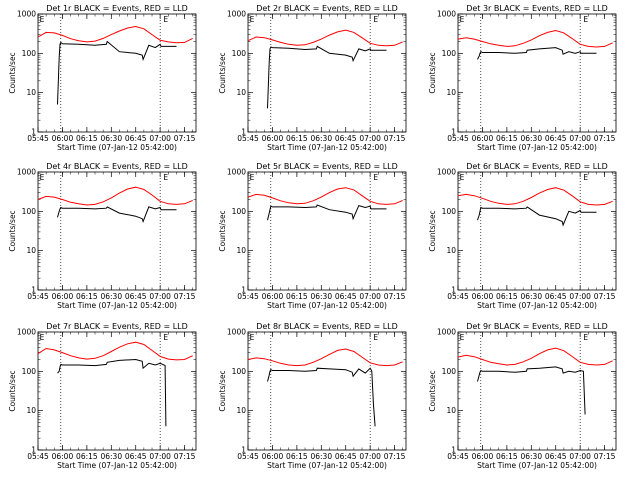  What do you see at coordinates (117, 8) in the screenshot?
I see `panel-title: Det 1r BLACK = Events, RED = LLD` at bounding box center [117, 8].